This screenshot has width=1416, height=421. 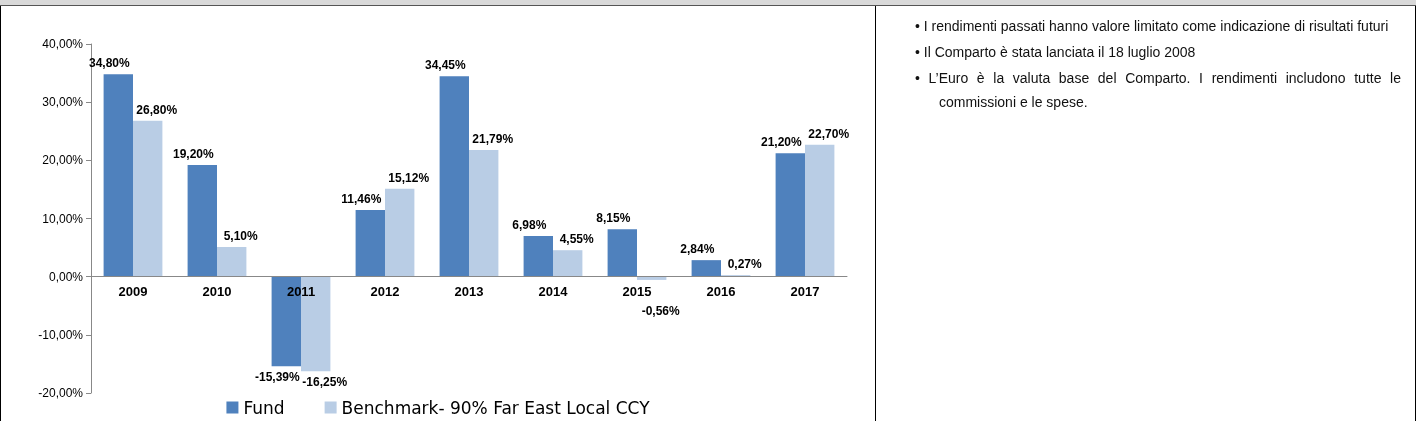 I want to click on text: • I rendimenti passati hanno valore limitato come indicazione di risultati futuri, so click(x=1152, y=26).